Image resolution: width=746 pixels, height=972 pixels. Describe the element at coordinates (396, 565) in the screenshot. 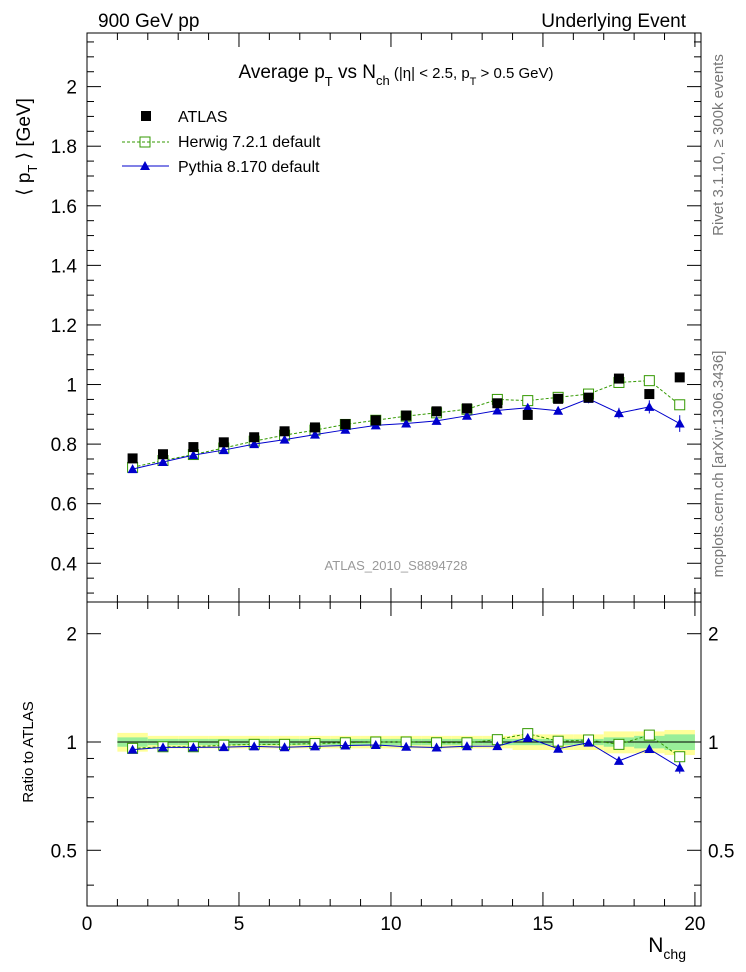

I see `analysis-watermark: ATLAS_2010_S8894728` at that location.